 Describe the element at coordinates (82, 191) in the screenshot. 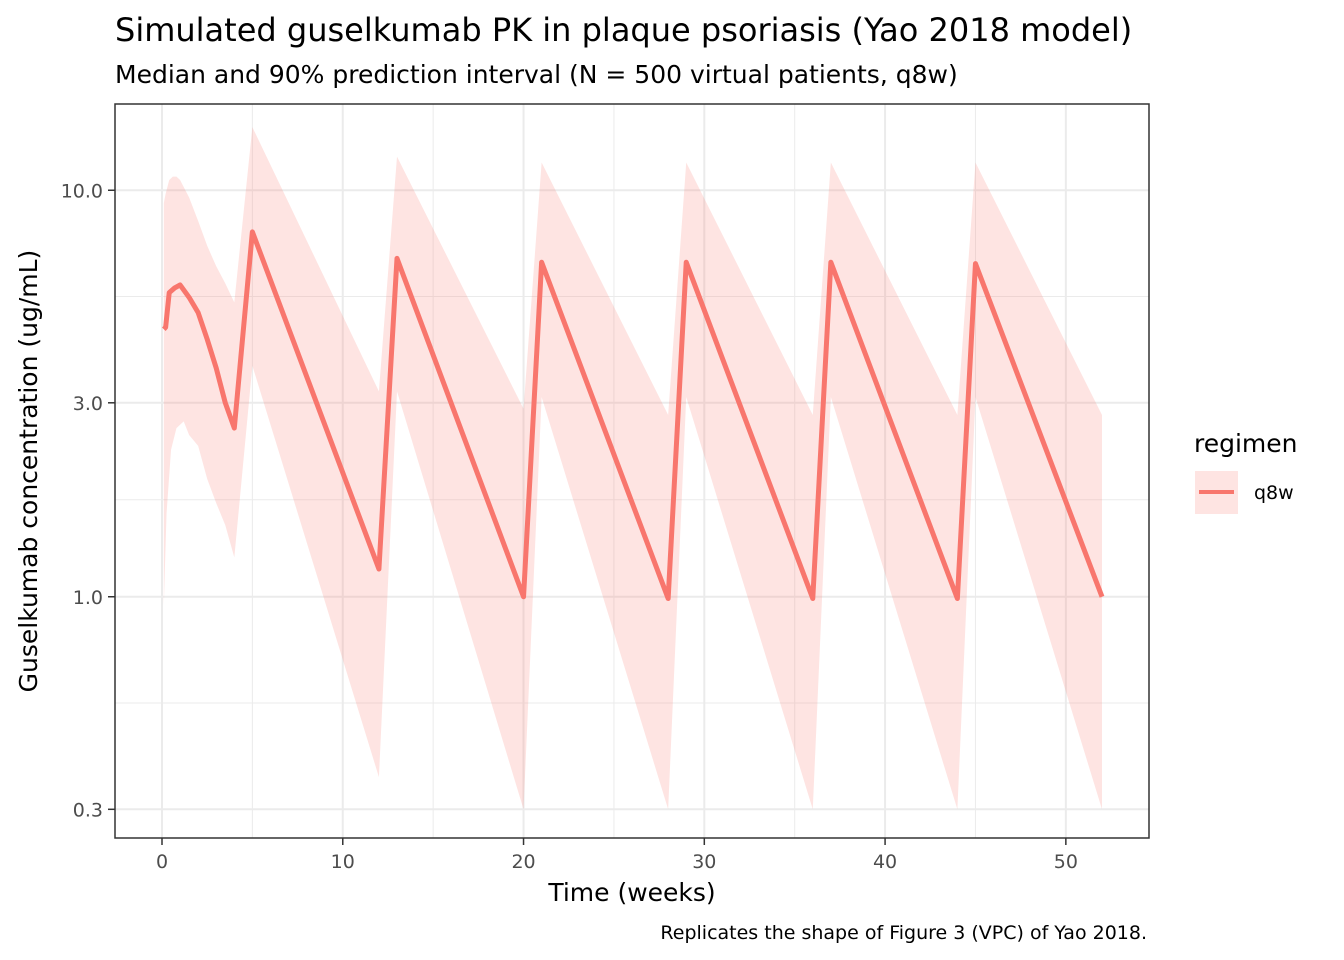

I see `y-tick-label: 10.0` at that location.